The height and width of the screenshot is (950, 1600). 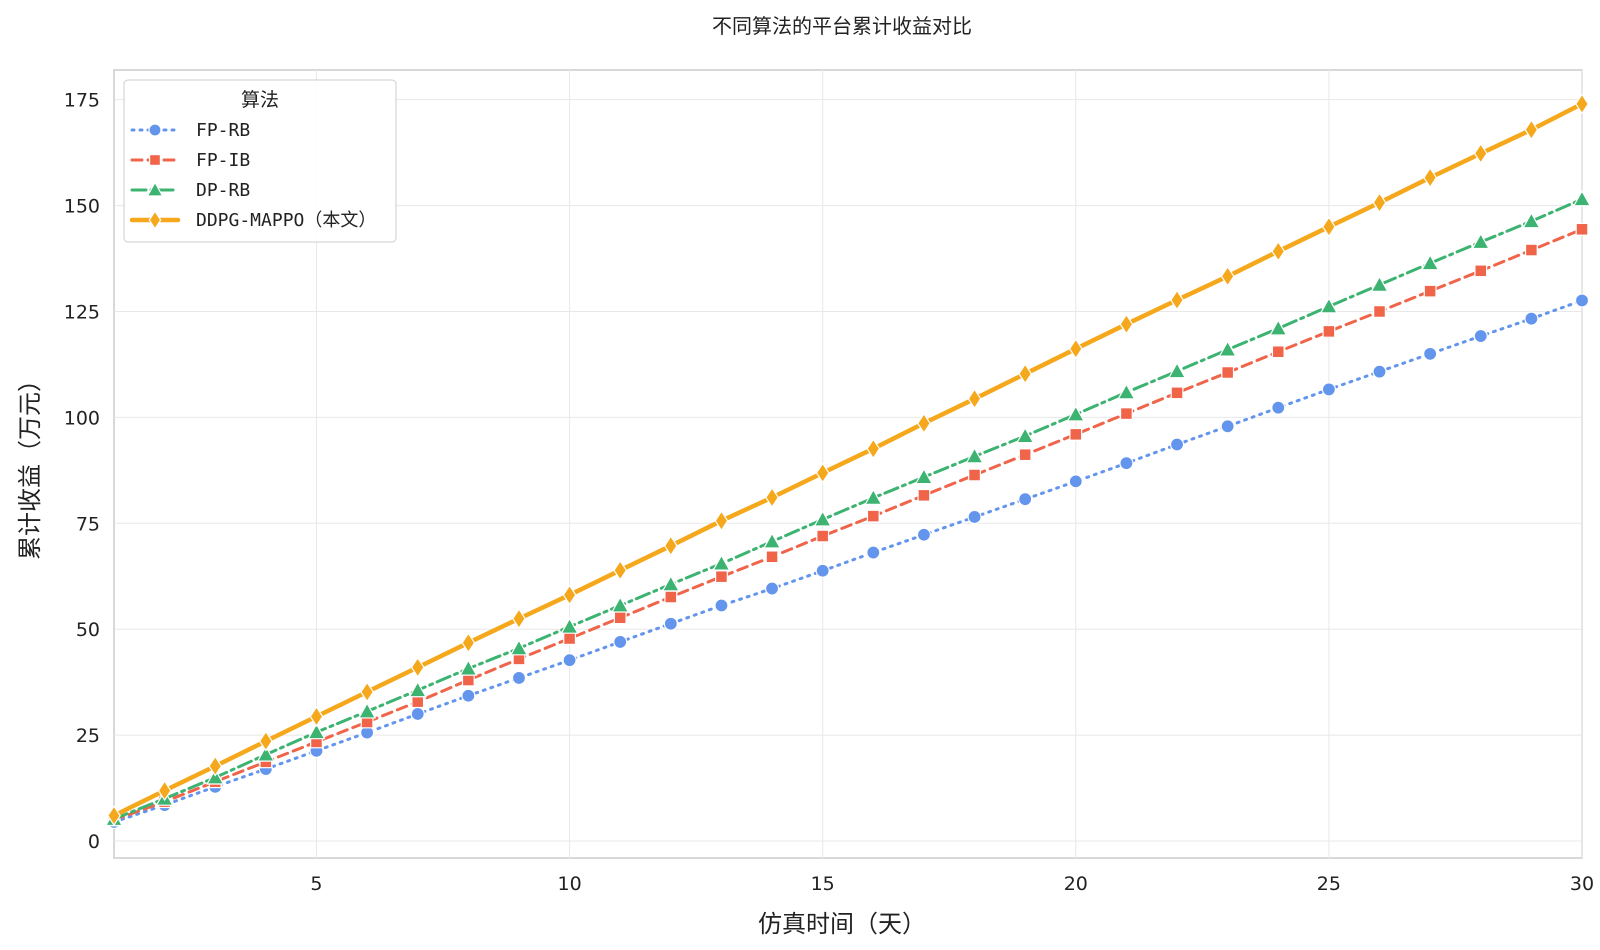 What do you see at coordinates (82, 418) in the screenshot?
I see `y-tick-label: 100` at bounding box center [82, 418].